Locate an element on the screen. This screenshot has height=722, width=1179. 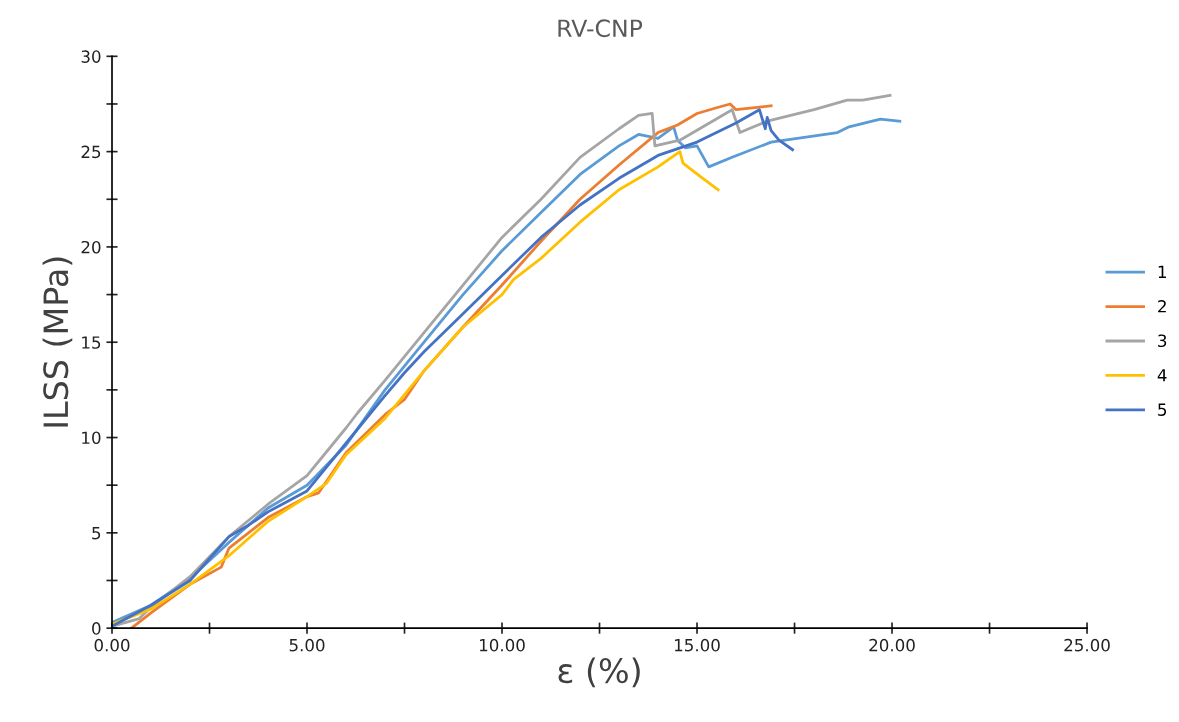
y-tick-label: 15 is located at coordinates (91, 342).